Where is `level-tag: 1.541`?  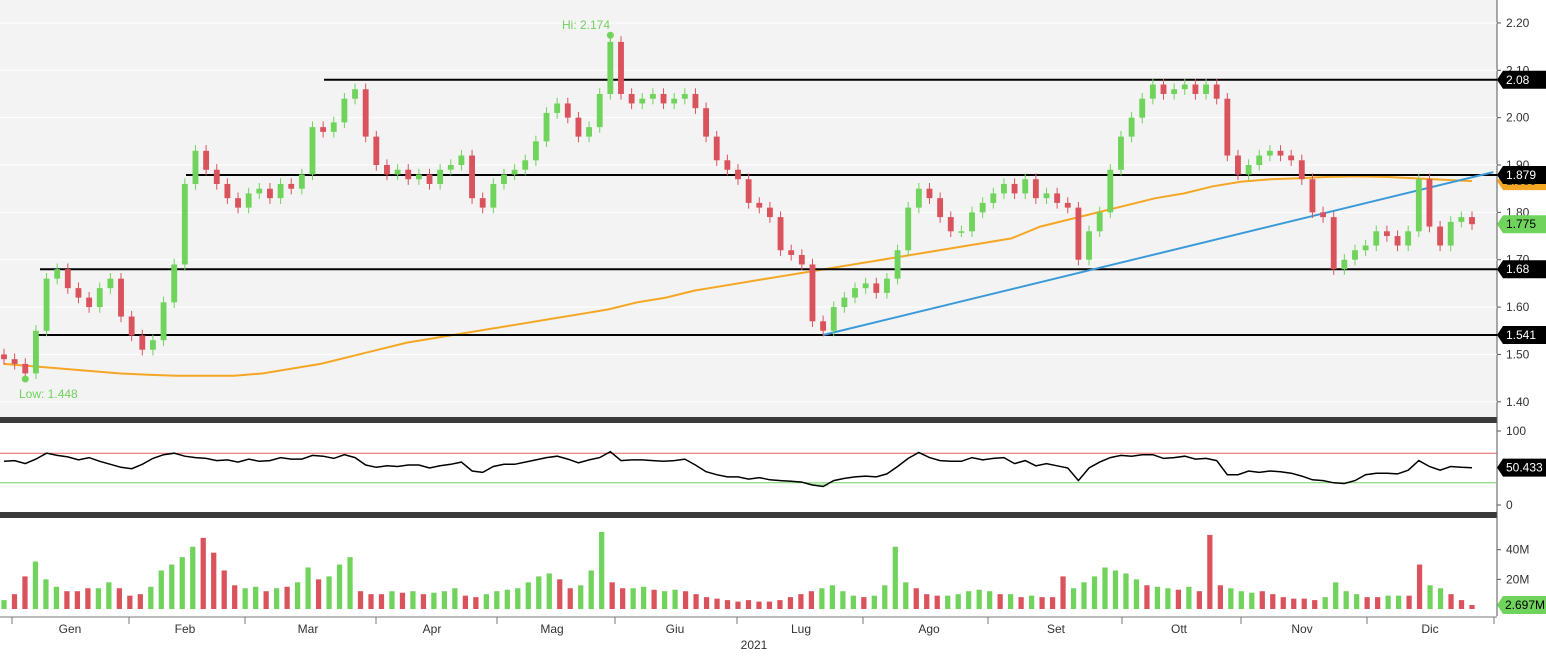
level-tag: 1.541 is located at coordinates (1521, 335).